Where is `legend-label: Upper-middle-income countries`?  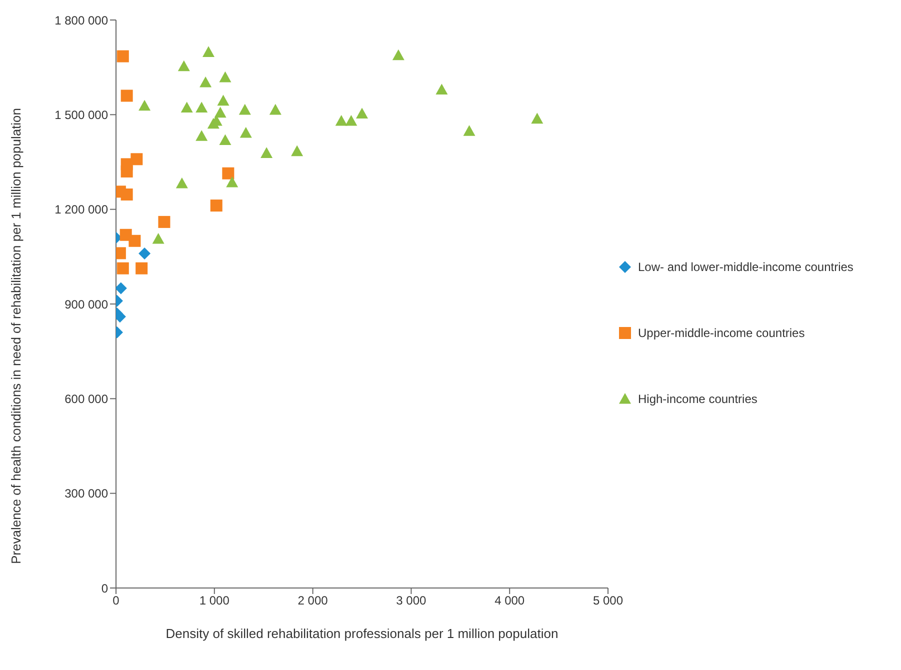
legend-label: Upper-middle-income countries is located at coordinates (721, 333).